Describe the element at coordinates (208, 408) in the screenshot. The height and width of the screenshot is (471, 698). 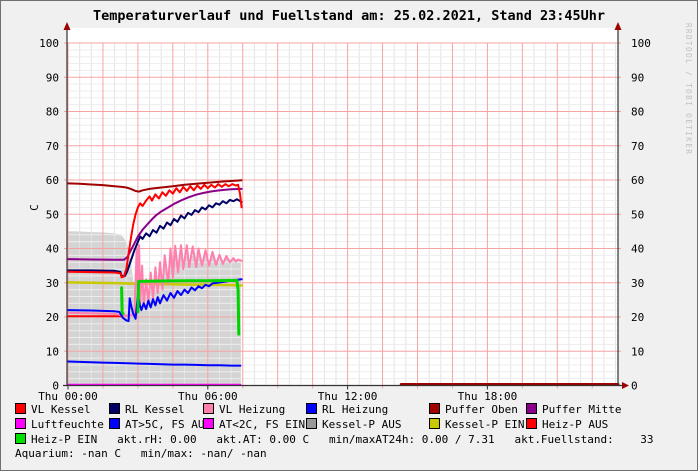
I see `legend-swatch-vl-heizung` at that location.